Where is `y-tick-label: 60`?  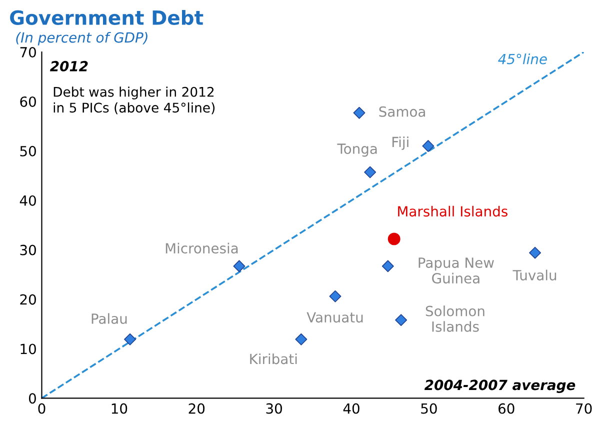
y-tick-label: 60 is located at coordinates (28, 101).